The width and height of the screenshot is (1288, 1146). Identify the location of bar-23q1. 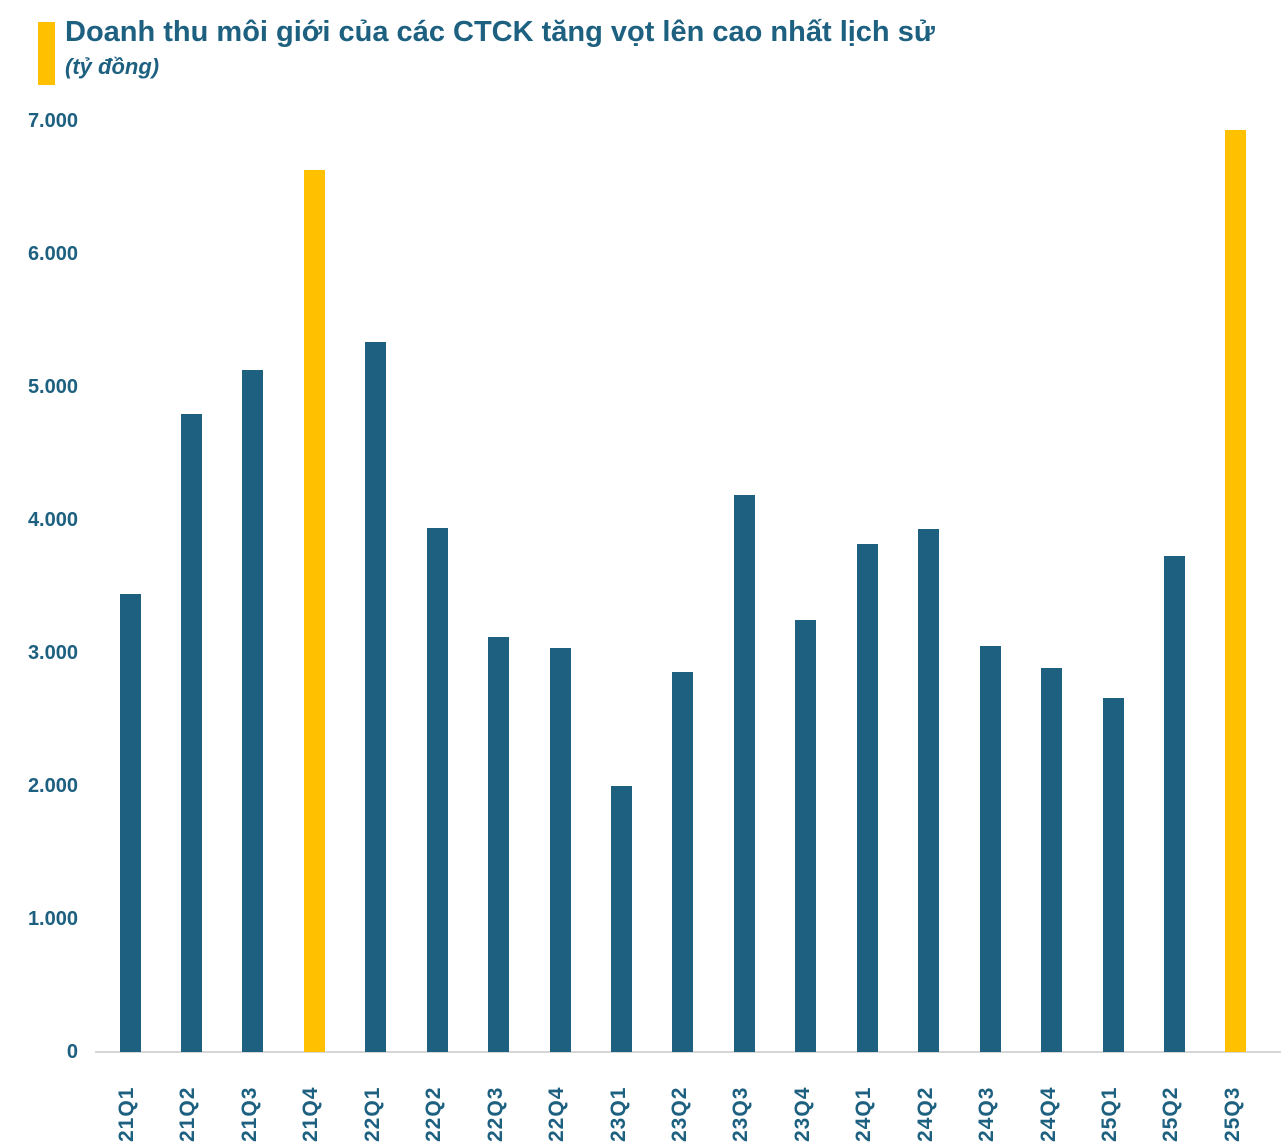
(622, 919).